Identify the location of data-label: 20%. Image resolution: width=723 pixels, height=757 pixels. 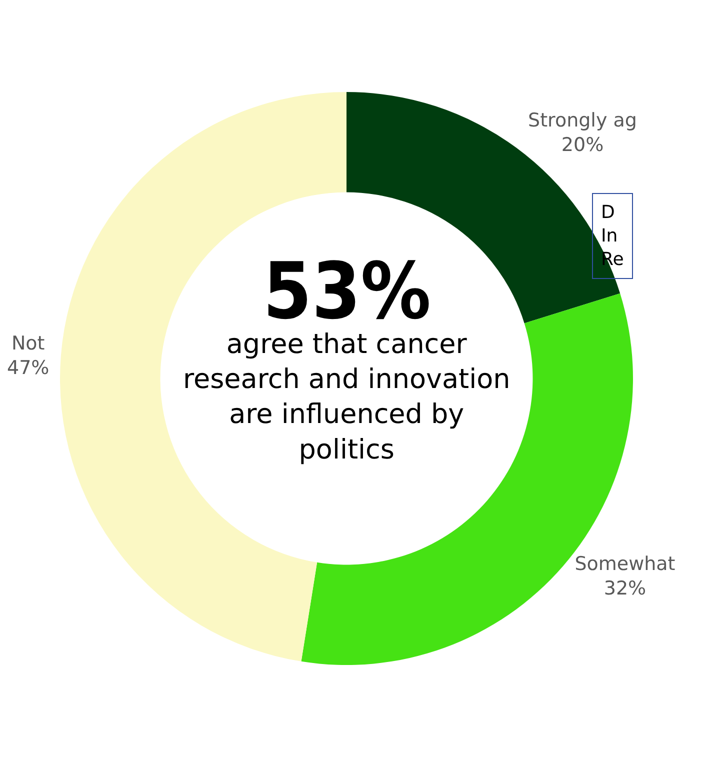
(582, 145).